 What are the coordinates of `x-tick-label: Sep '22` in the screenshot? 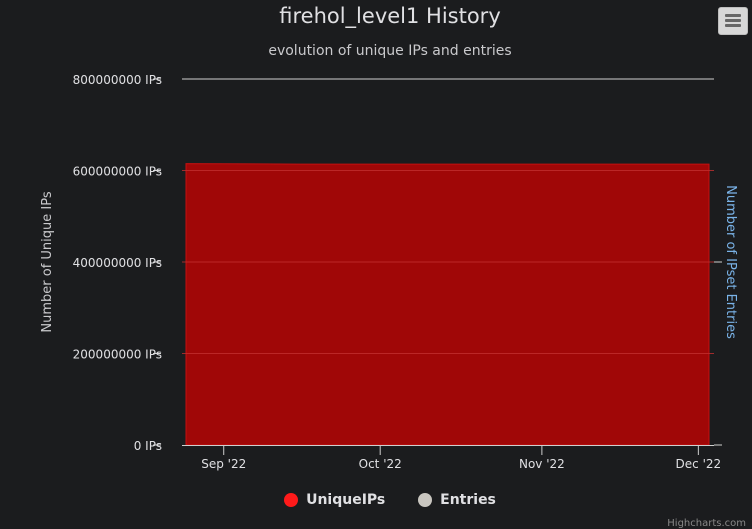 It's located at (223, 464).